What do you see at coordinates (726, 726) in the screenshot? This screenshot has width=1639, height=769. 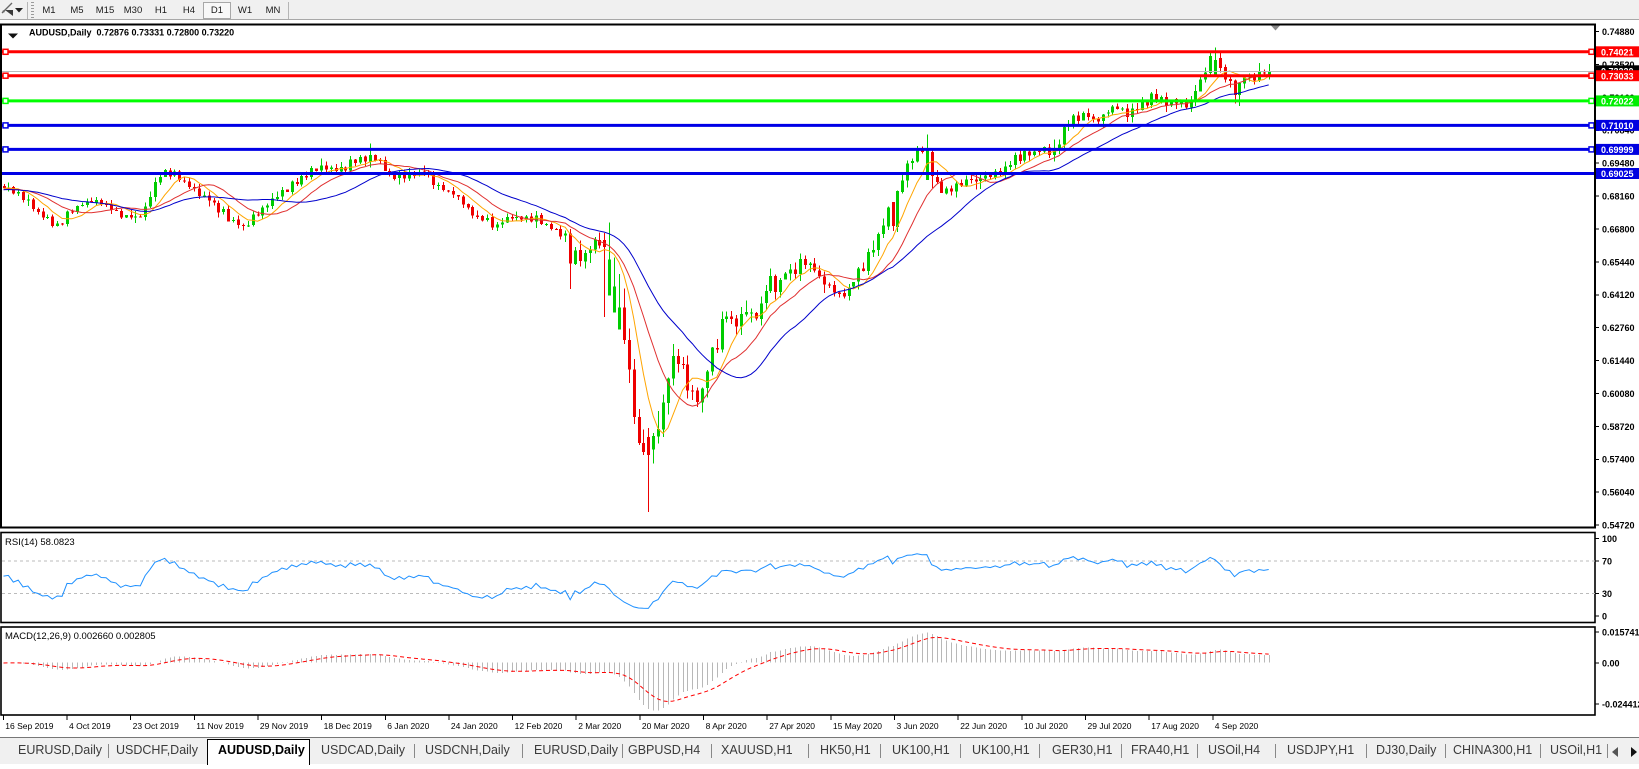 I see `svg-text: 8 Apr 2020` at bounding box center [726, 726].